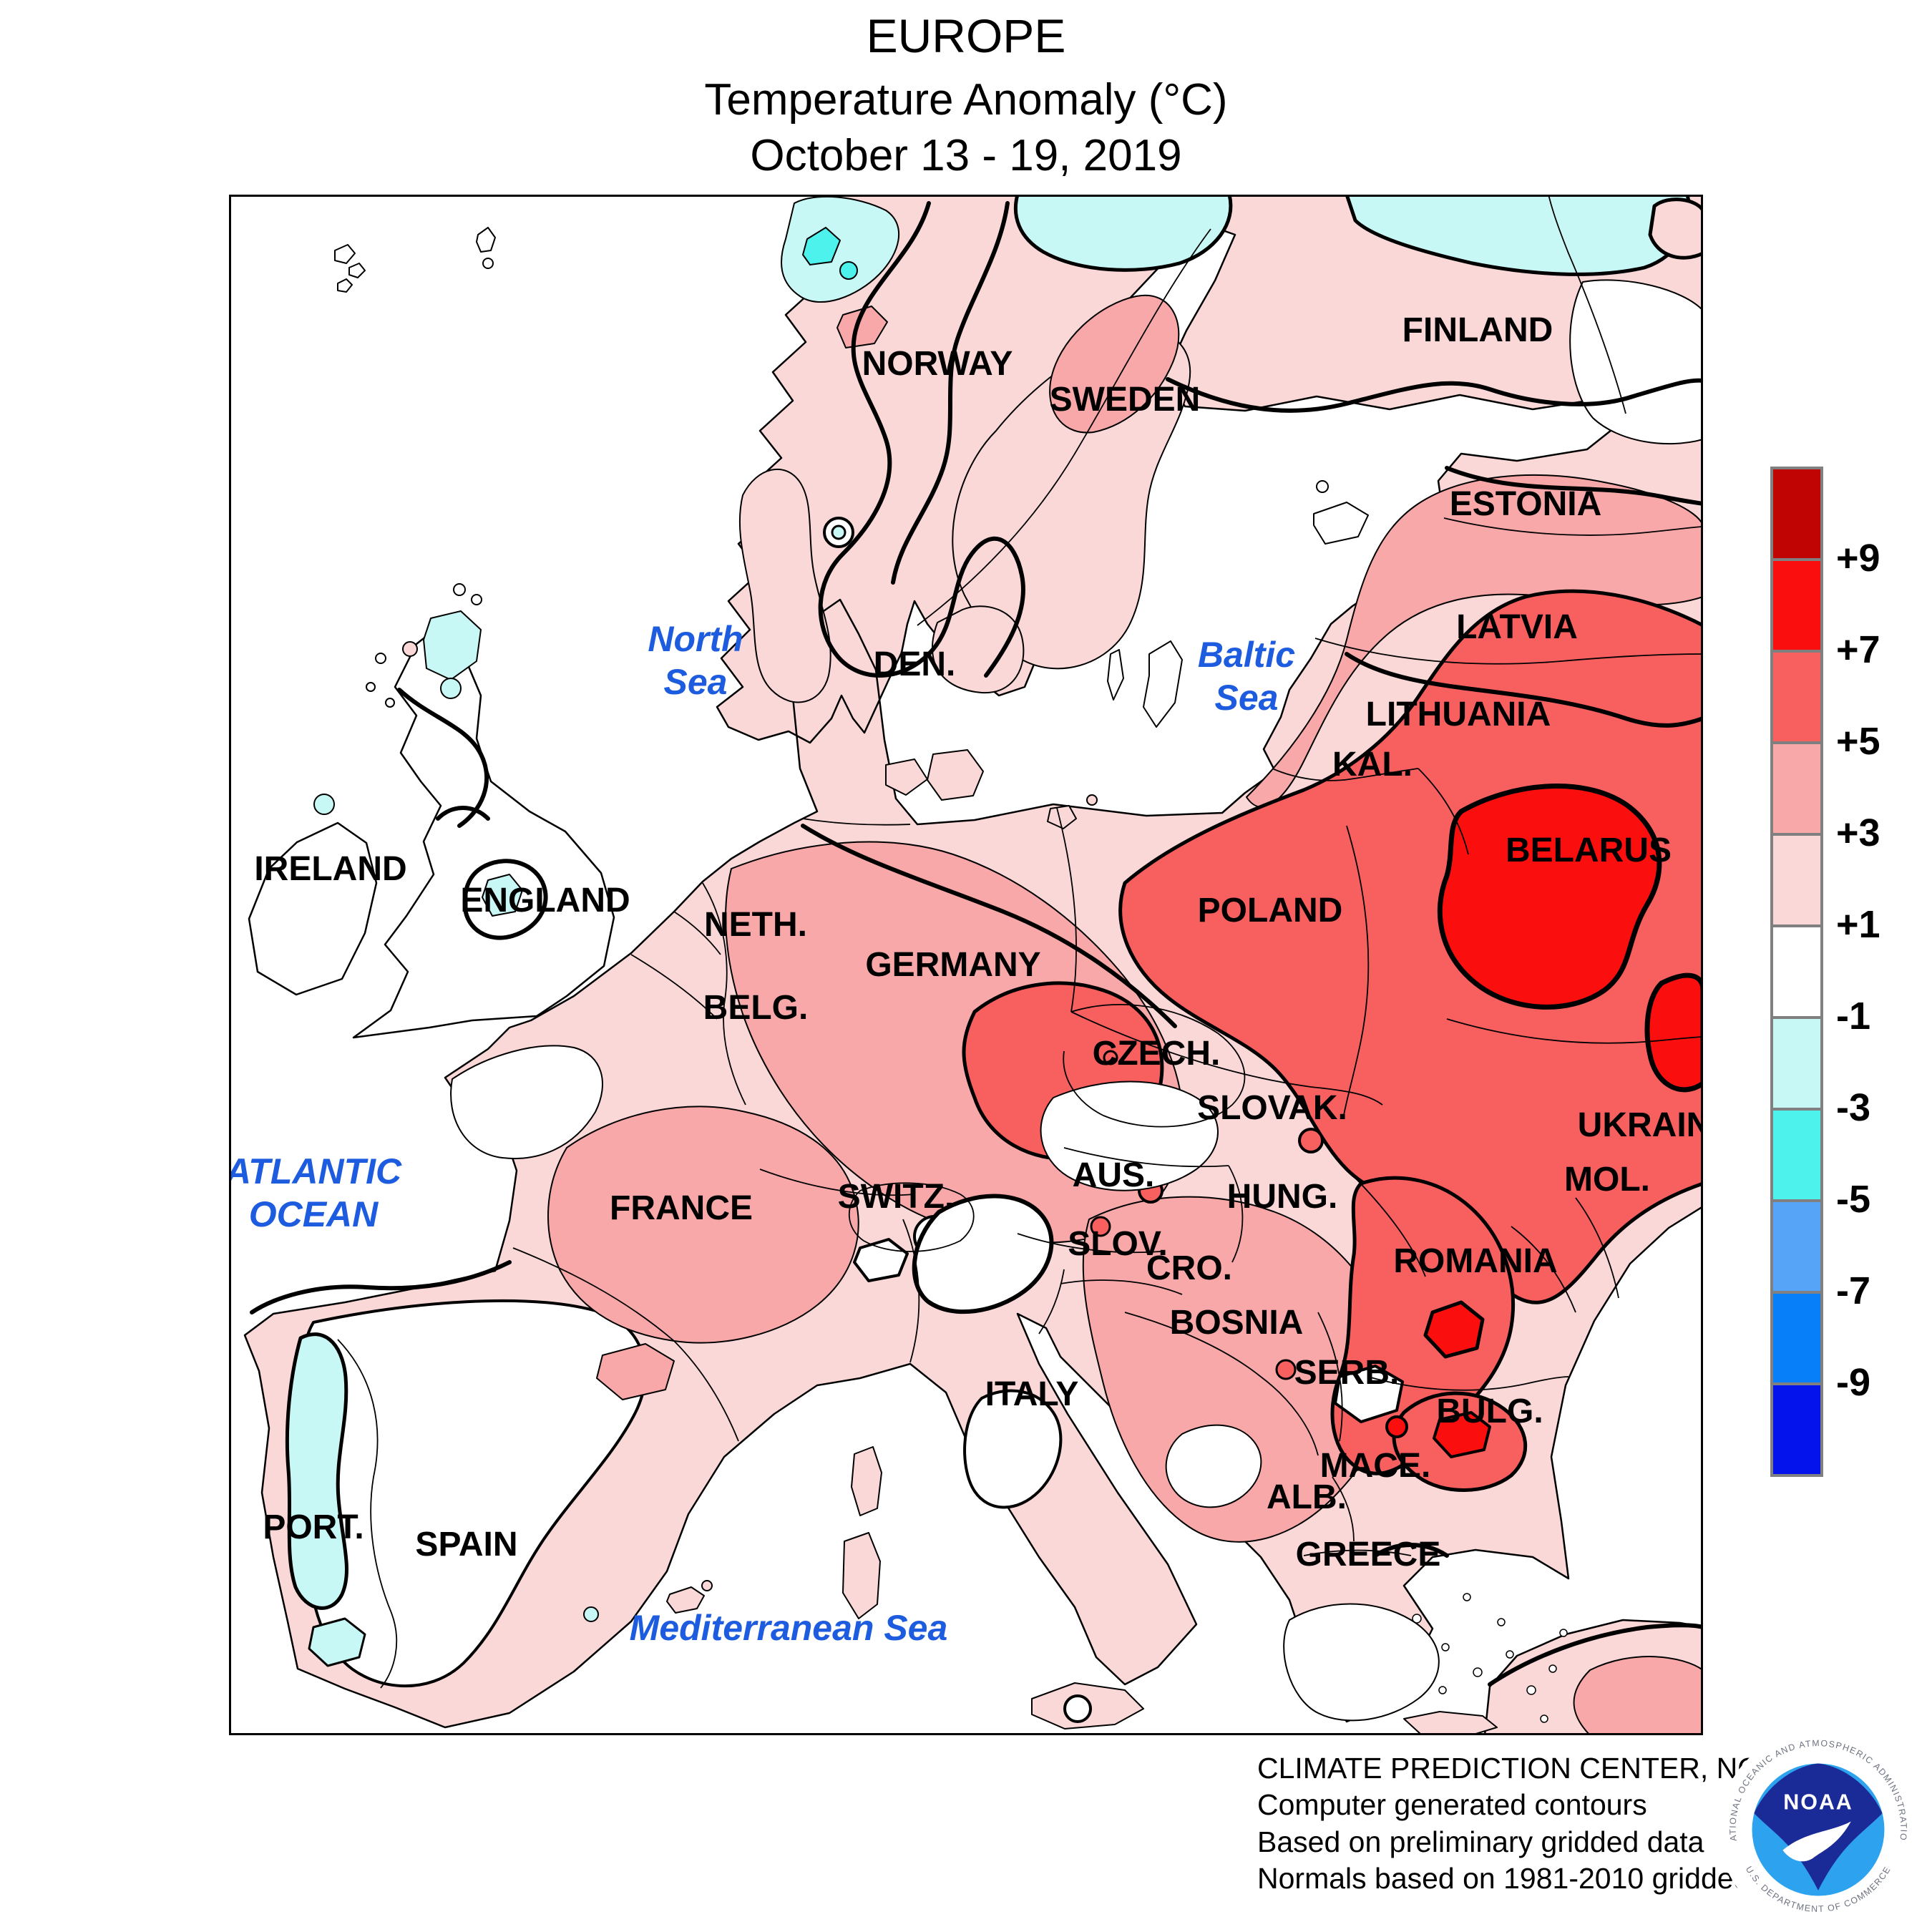 This screenshot has width=1932, height=1932. What do you see at coordinates (466, 1544) in the screenshot?
I see `label-spain: SPAIN` at bounding box center [466, 1544].